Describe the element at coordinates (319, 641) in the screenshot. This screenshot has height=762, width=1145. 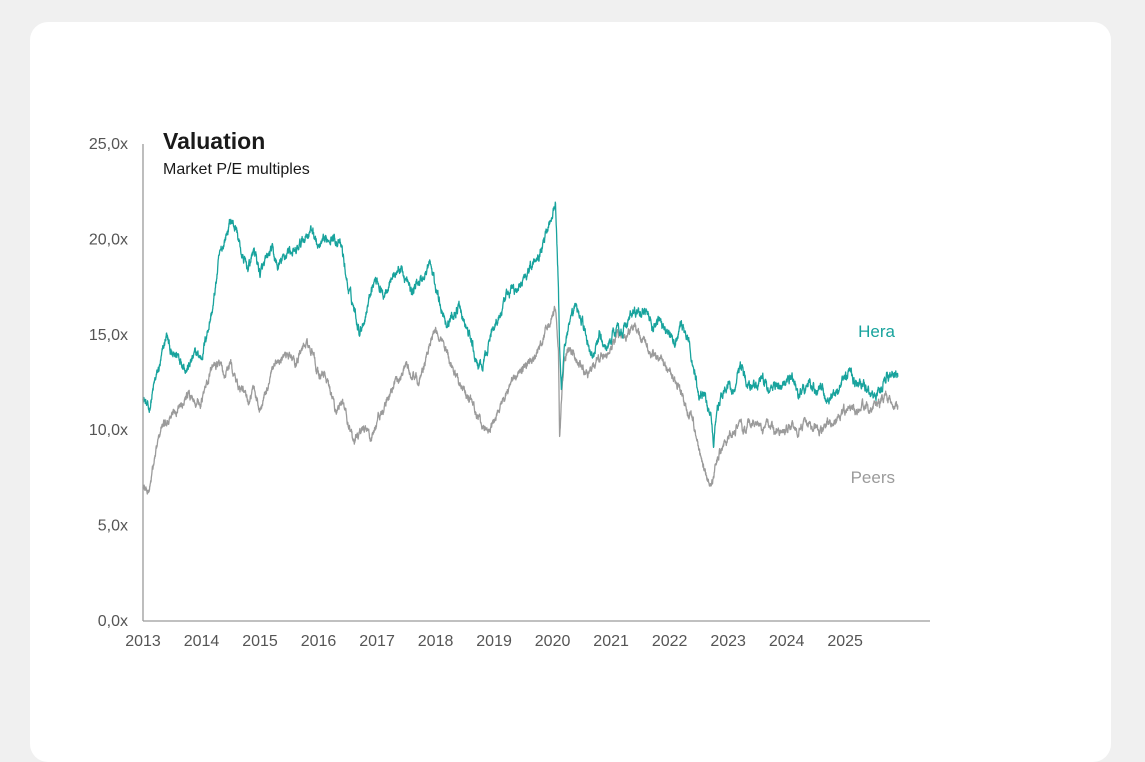
I see `x-tick-label: 2016` at that location.